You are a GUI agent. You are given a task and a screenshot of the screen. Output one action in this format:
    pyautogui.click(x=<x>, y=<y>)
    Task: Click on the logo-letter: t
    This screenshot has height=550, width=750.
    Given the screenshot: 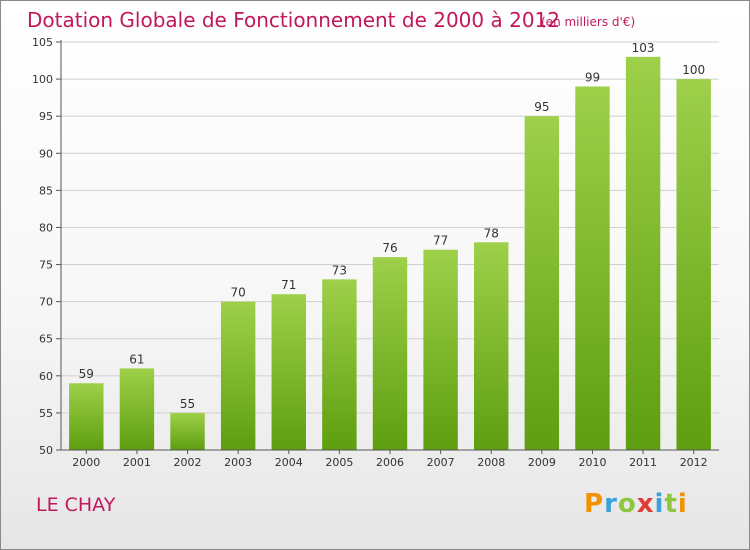 What is the action you would take?
    pyautogui.click(x=671, y=504)
    